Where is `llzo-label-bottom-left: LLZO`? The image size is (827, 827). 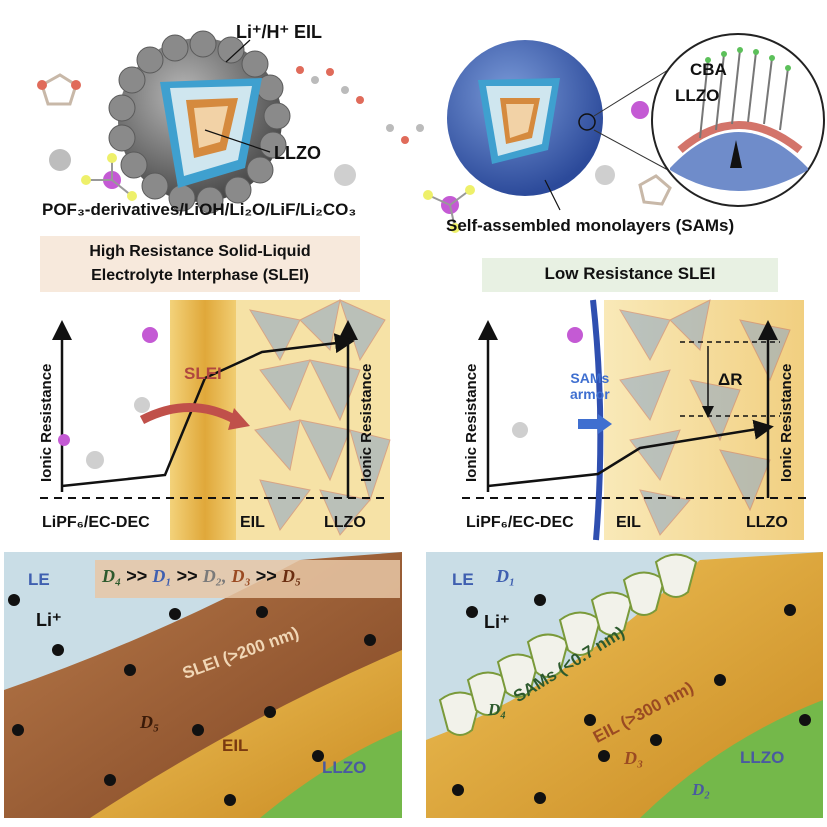
llzo-label-bottom-left: LLZO is located at coordinates (344, 767).